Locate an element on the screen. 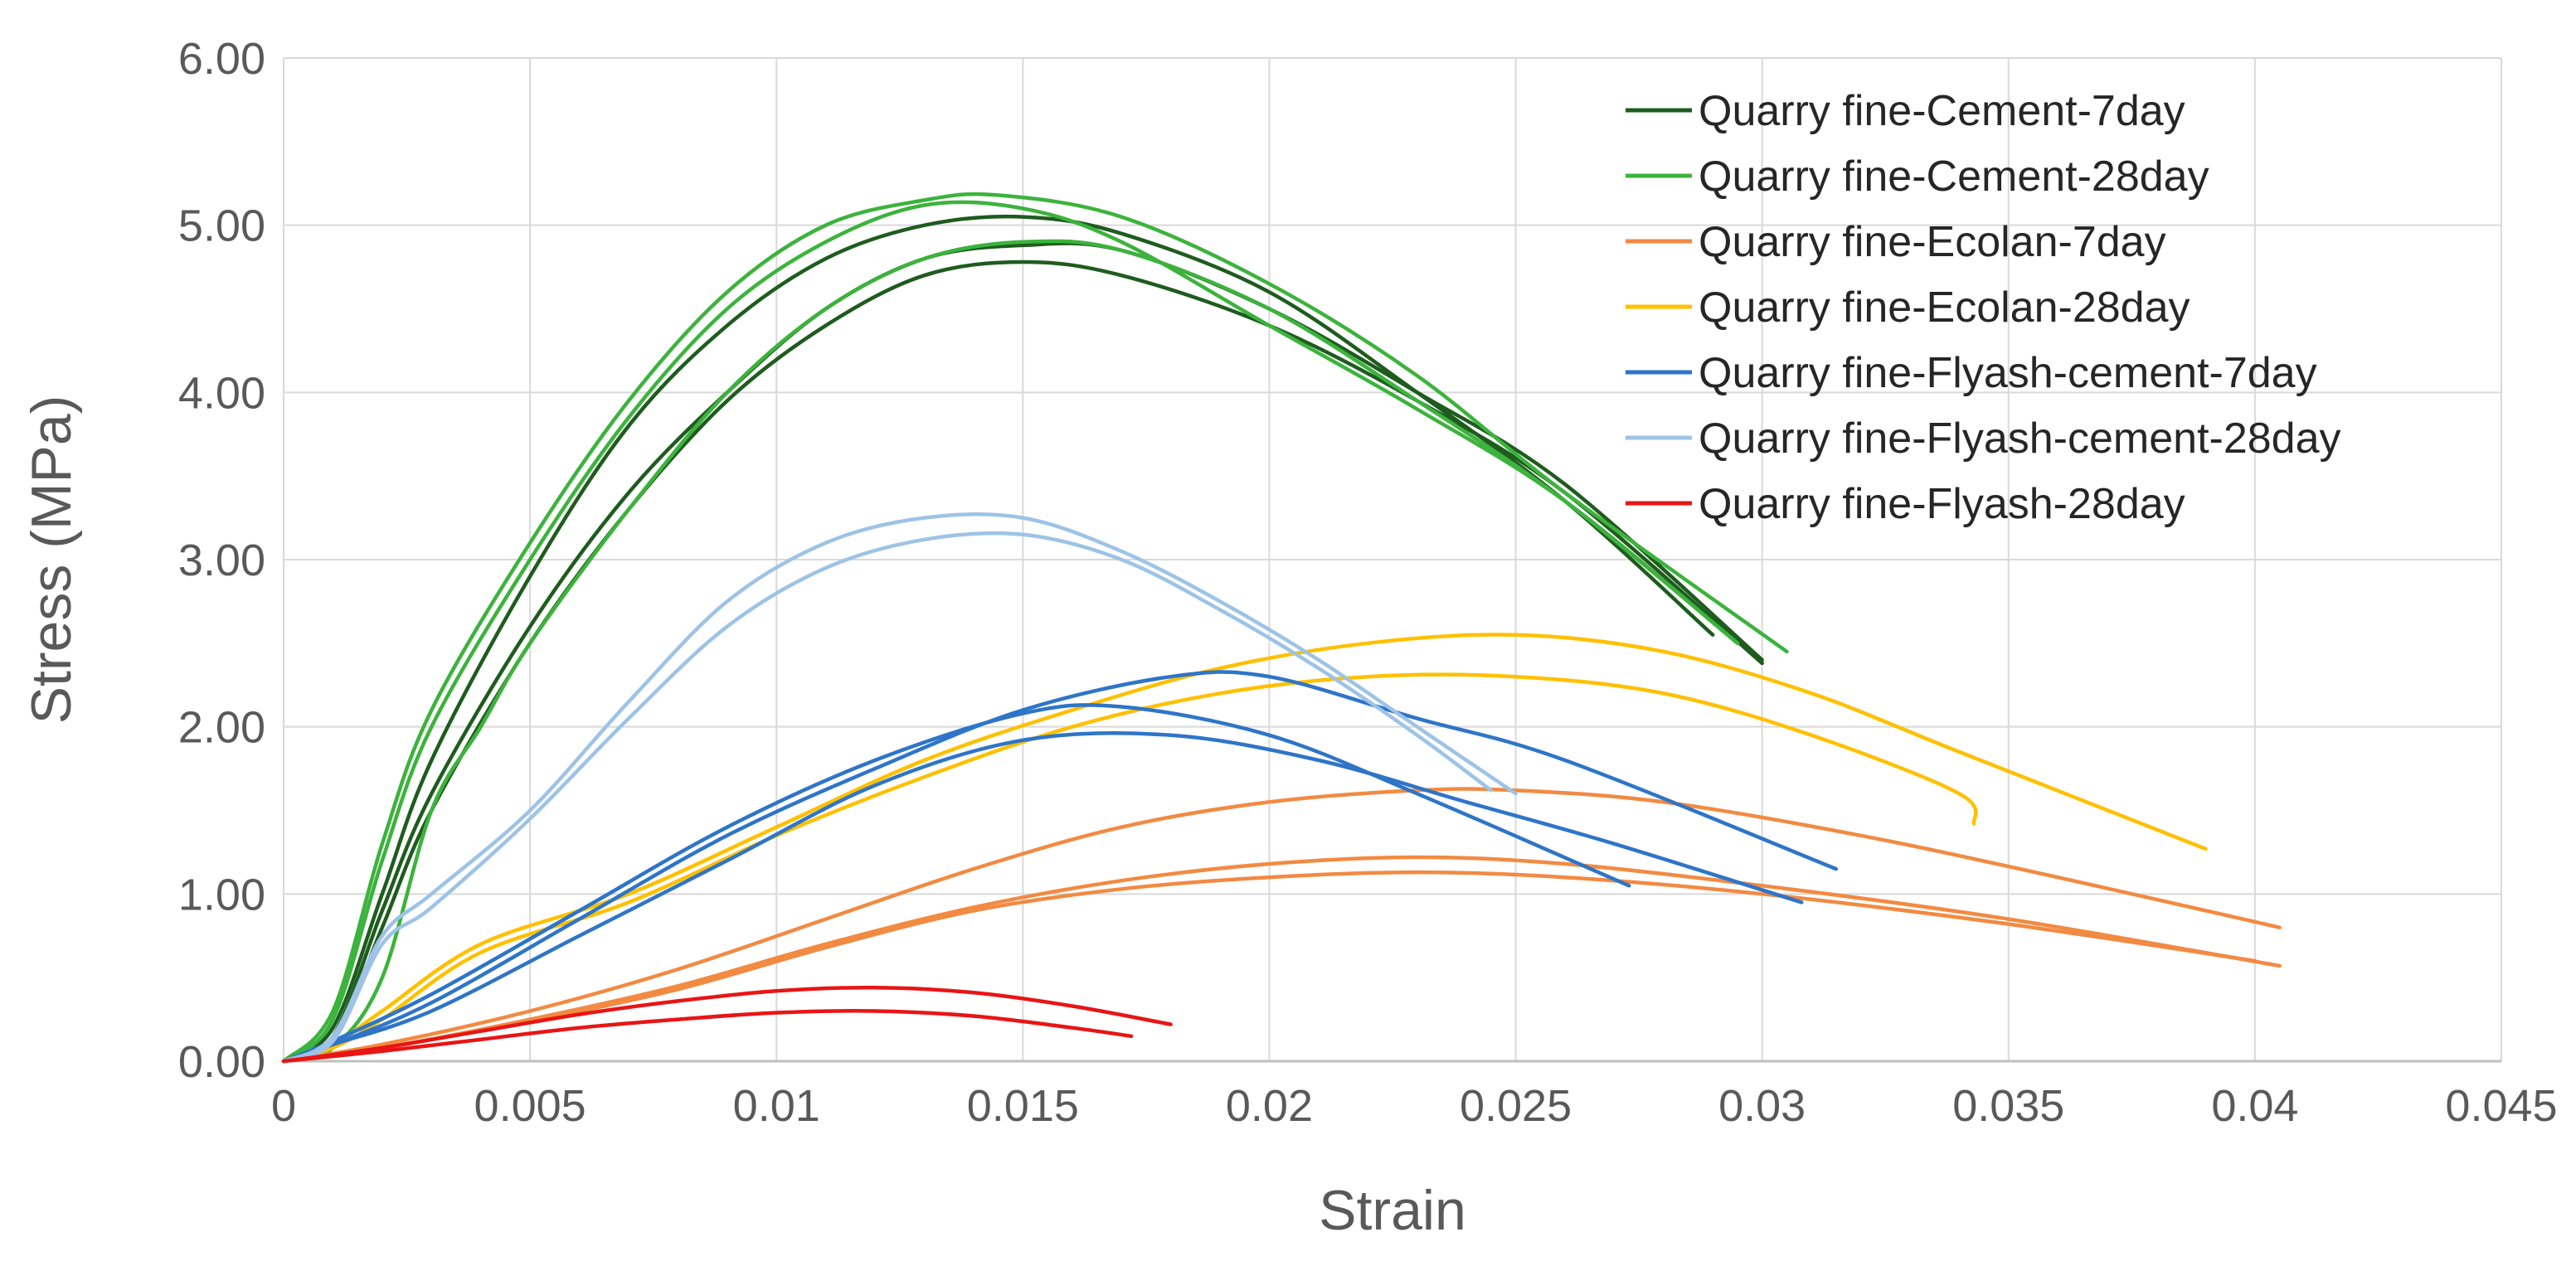  legend-label: Quarry fine-Ecolan-7day is located at coordinates (1933, 242).